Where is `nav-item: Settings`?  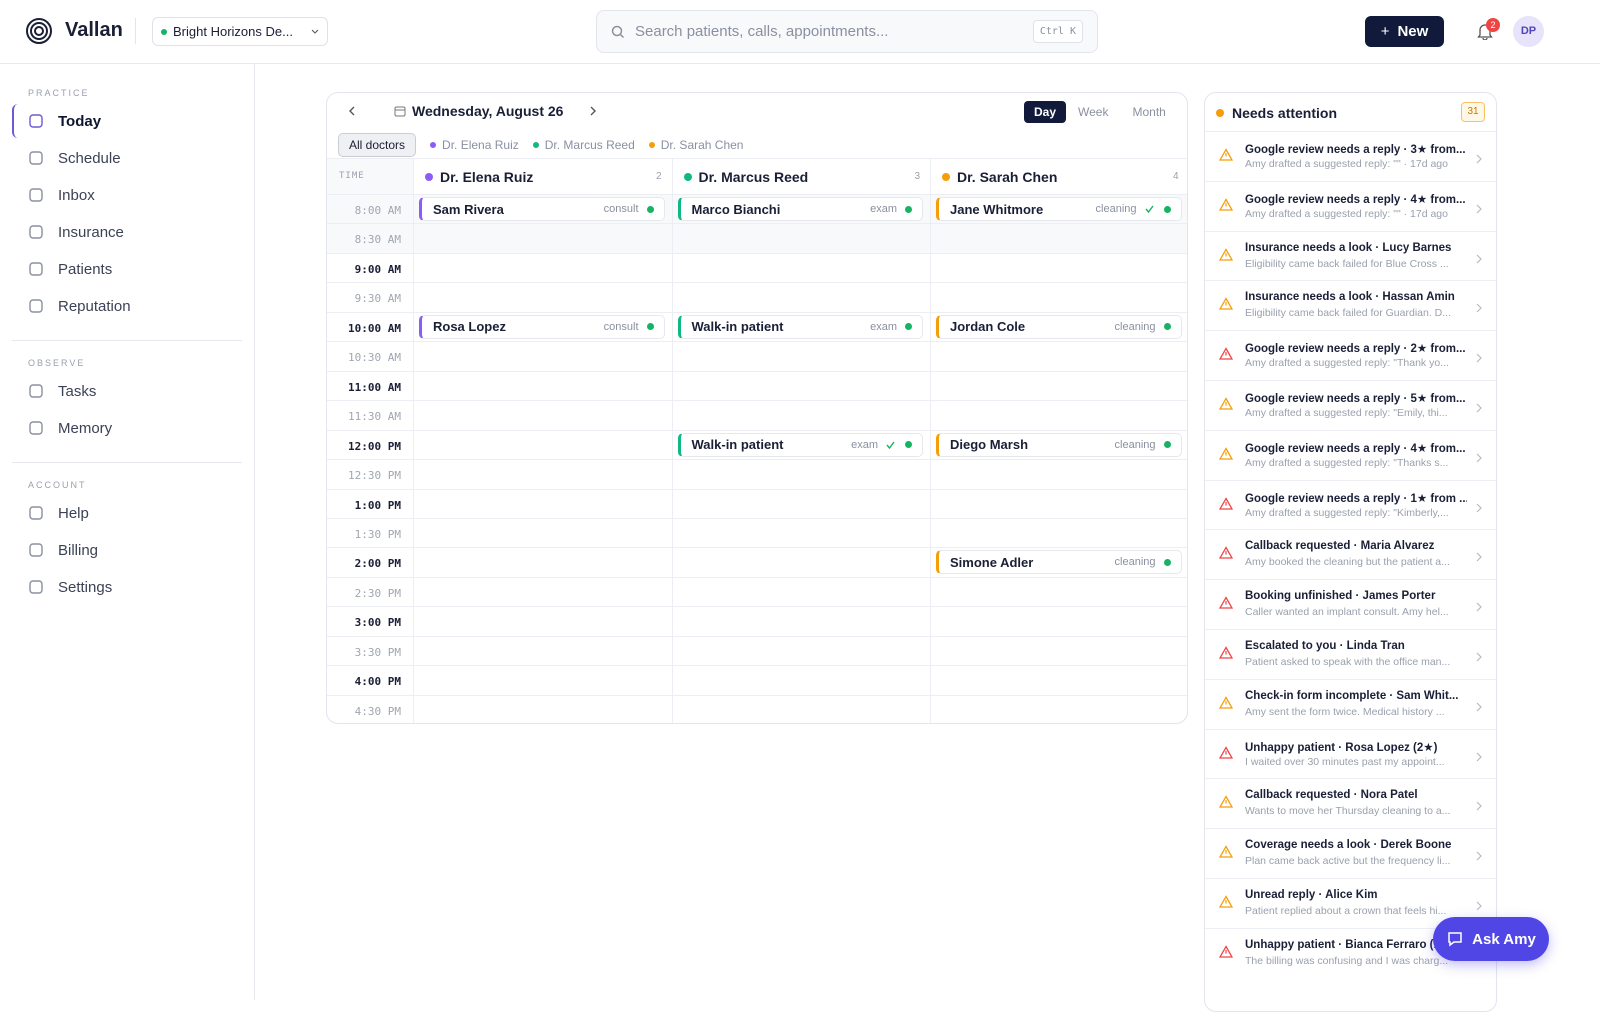 nav-item: Settings is located at coordinates (127, 587).